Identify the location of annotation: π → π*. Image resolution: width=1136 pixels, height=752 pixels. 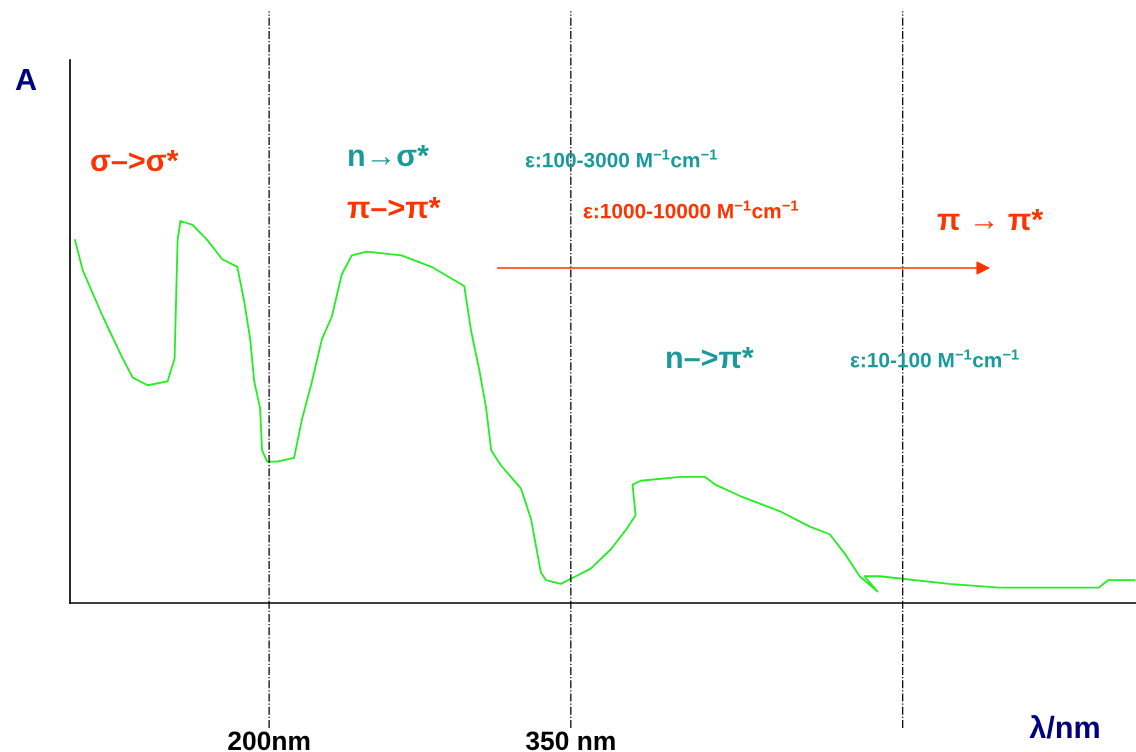
(990, 219).